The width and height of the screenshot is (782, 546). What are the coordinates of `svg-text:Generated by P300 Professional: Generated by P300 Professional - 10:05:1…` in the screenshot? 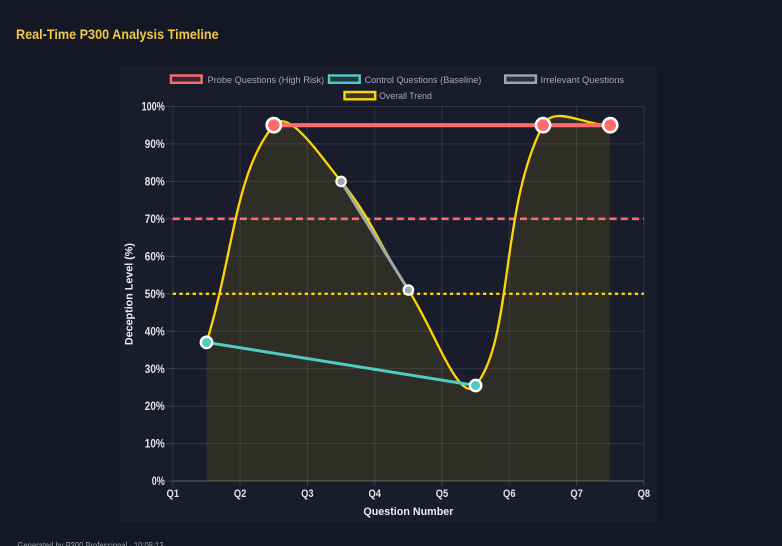 It's located at (91, 543).